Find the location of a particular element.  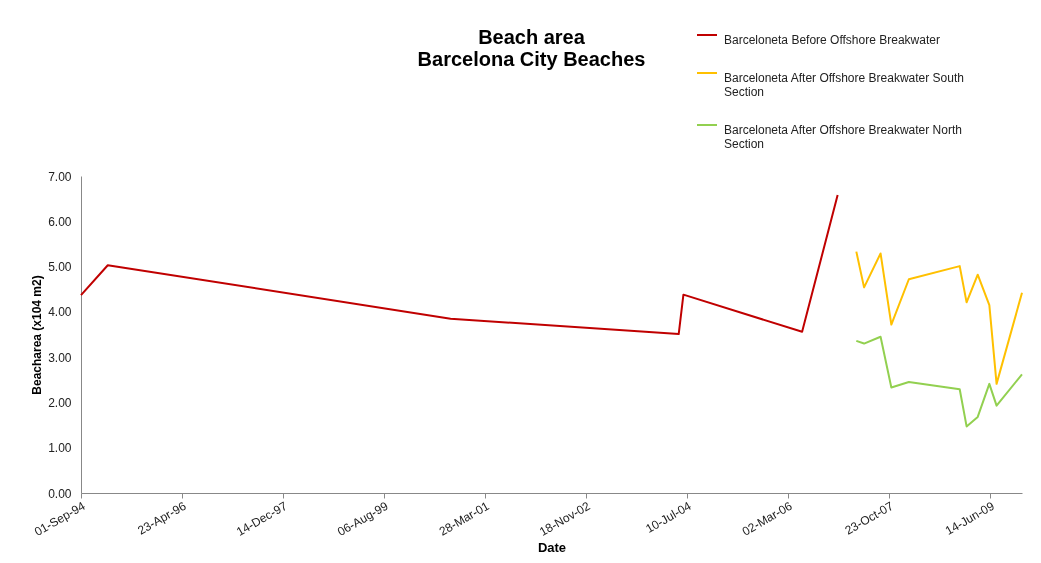

chart-title: Beach area Barcelona City Beaches is located at coordinates (531, 48).